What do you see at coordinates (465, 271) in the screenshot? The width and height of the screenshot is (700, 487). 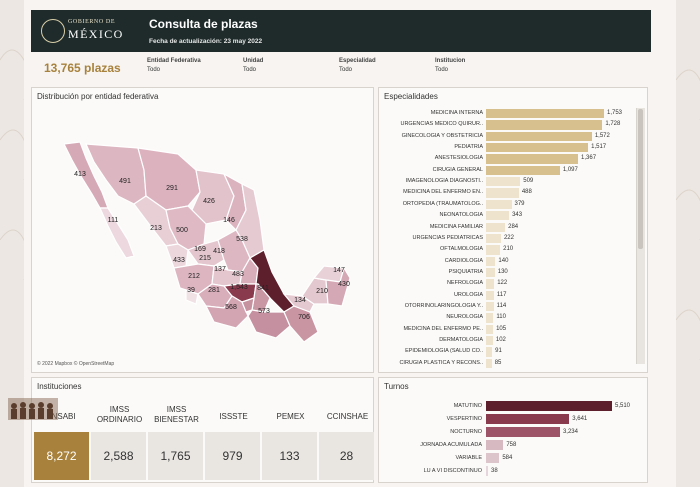 I see `especialidad-label: PSIQUIATRIA` at bounding box center [465, 271].